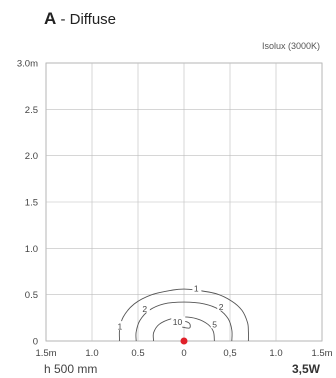  Describe the element at coordinates (31, 110) in the screenshot. I see `y-tick-label: 2.5` at that location.